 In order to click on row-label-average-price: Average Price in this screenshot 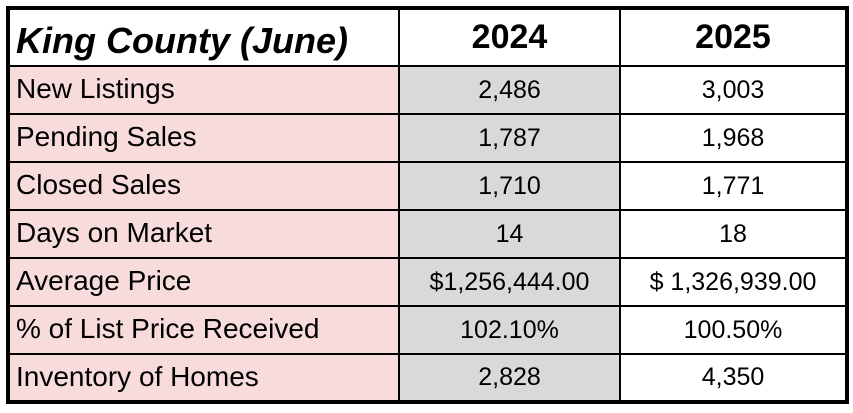, I will do `click(203, 282)`.